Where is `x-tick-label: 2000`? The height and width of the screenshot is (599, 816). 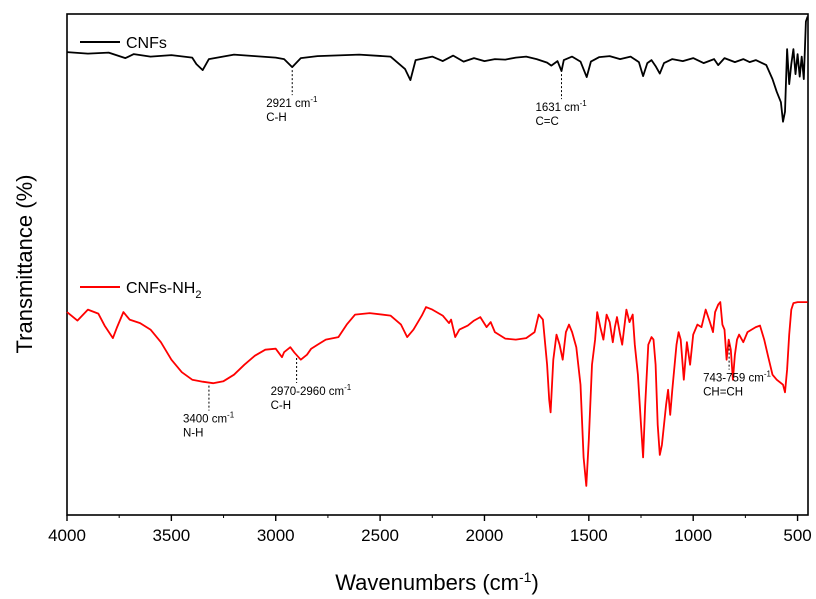 x-tick-label: 2000 is located at coordinates (485, 535).